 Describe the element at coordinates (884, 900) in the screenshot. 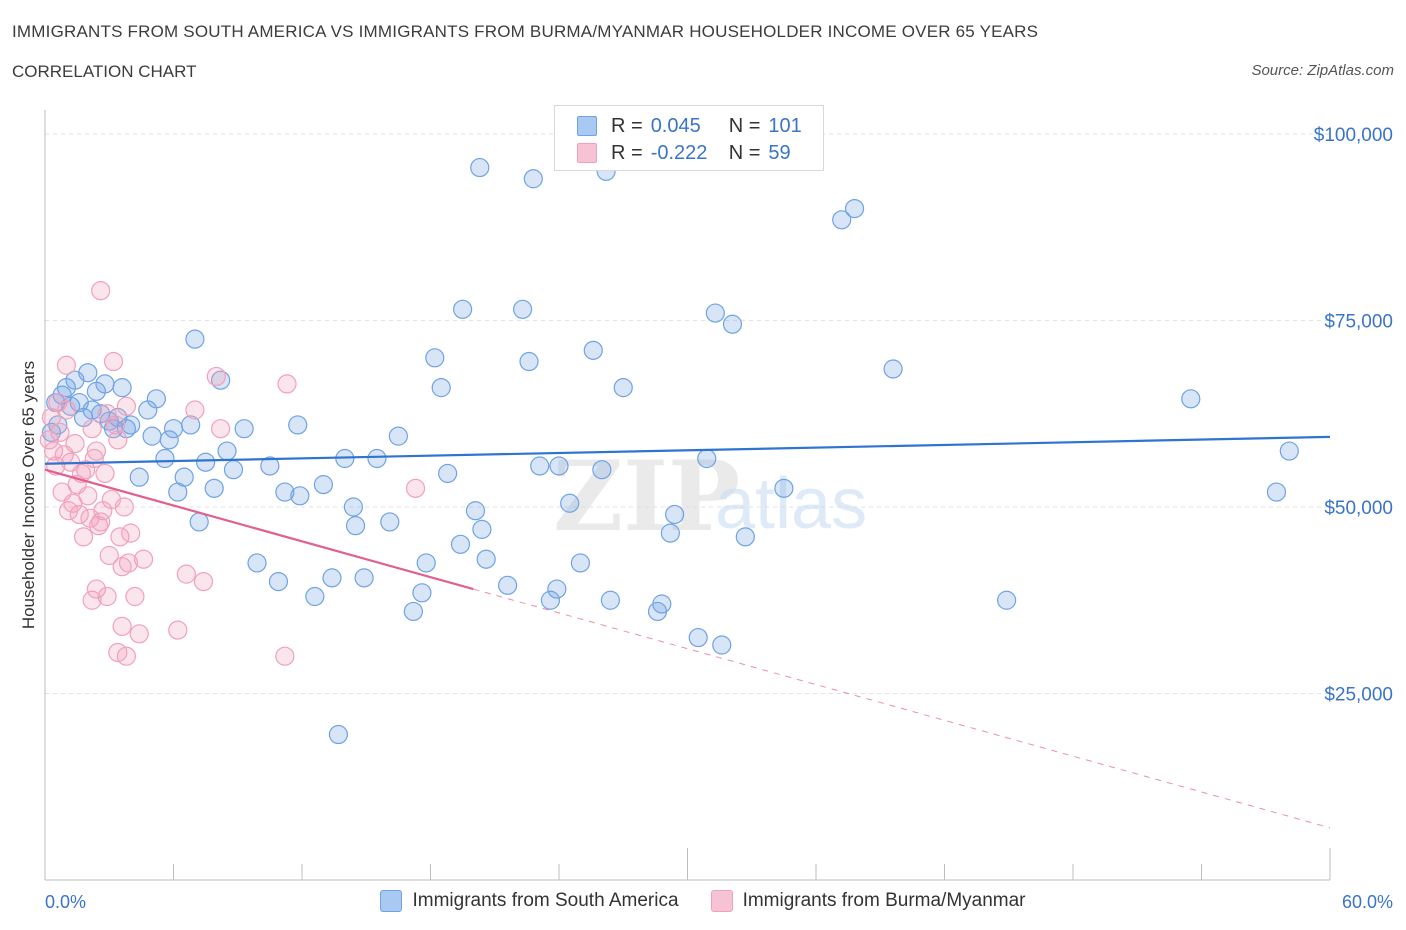

I see `legend-label: Immigrants from Burma/Myanmar` at that location.